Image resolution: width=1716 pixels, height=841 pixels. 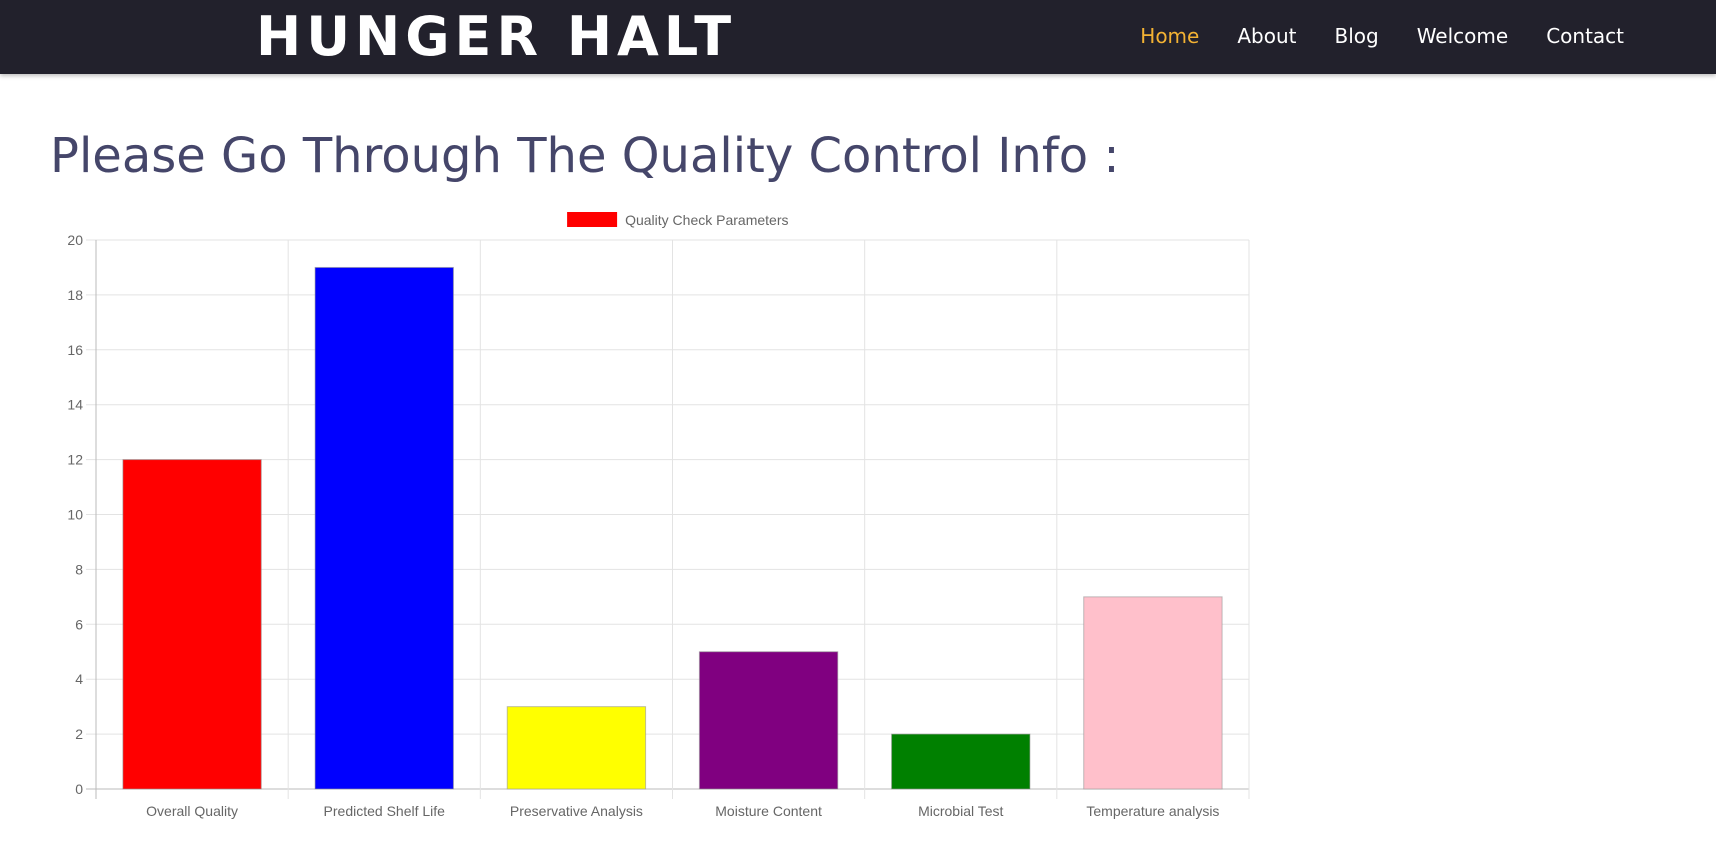 I want to click on brand-logo: HUNGER HALT, so click(x=496, y=36).